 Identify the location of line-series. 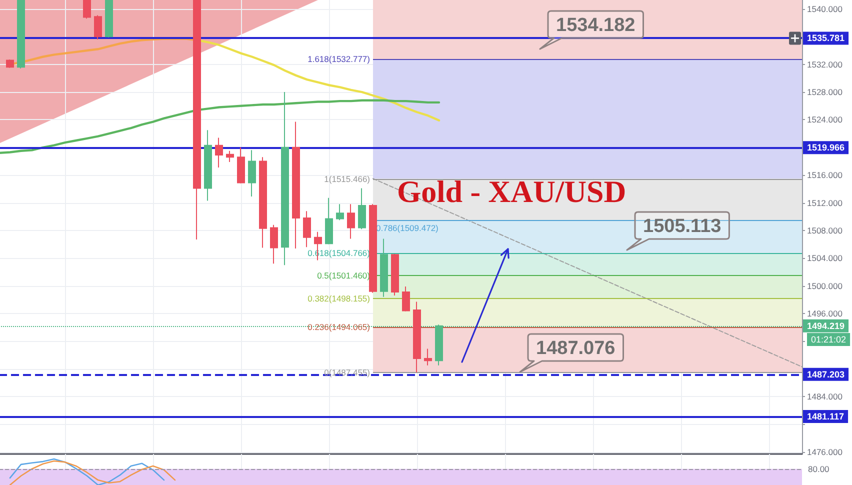
(220, 126).